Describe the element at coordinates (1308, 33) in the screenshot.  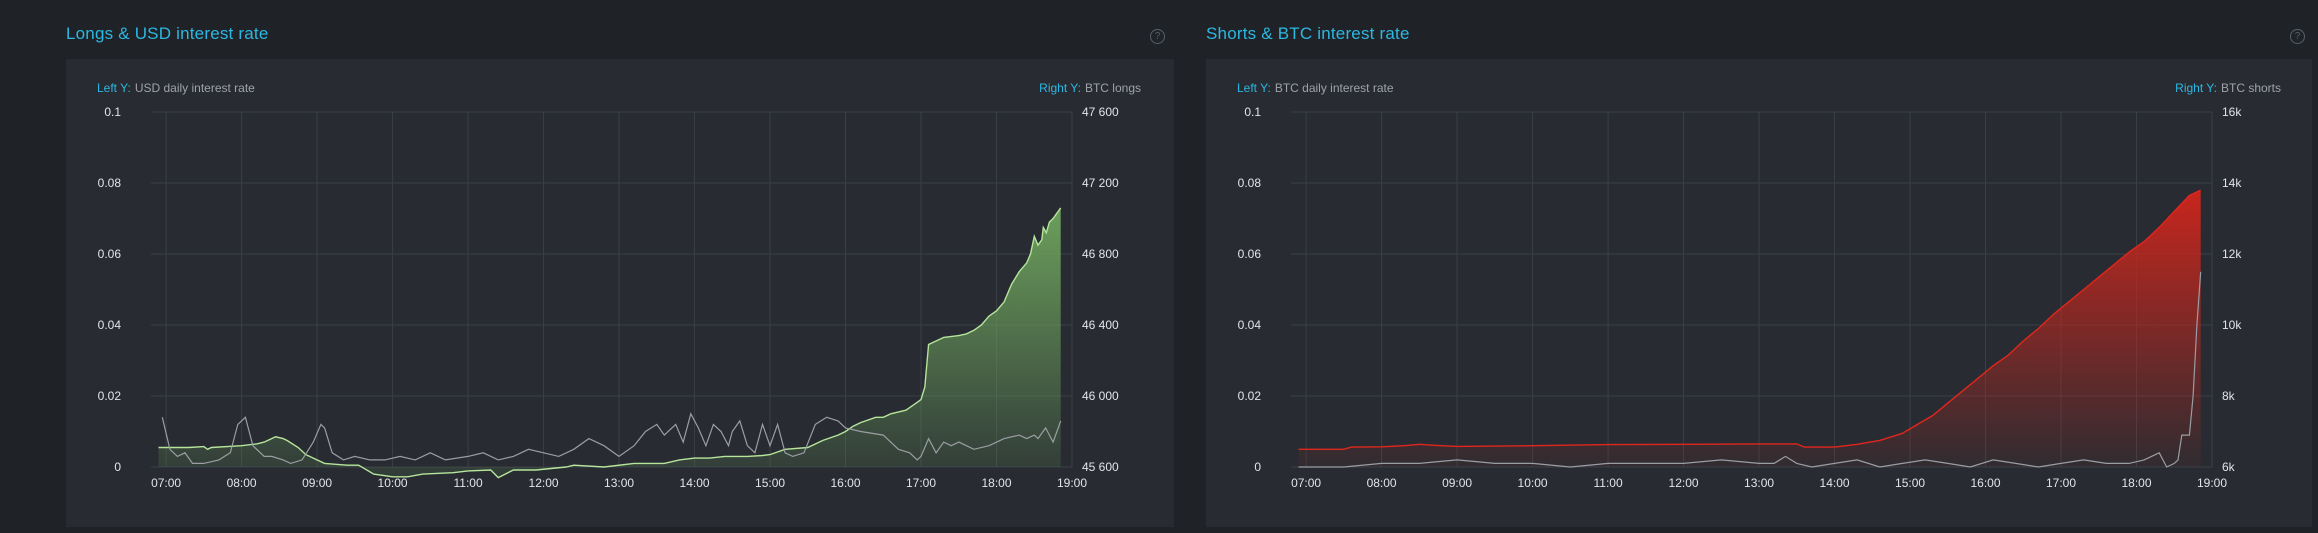
I see `shorts-panel-title: Shorts & BTC interest rate` at that location.